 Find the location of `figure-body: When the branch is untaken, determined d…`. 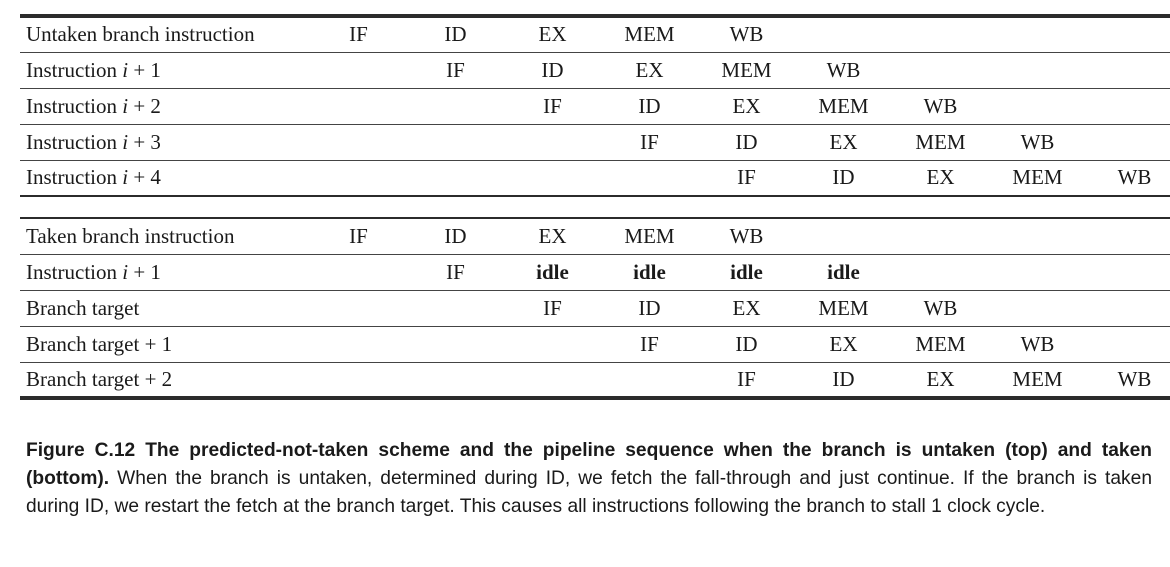

figure-body: When the branch is untaken, determined d… is located at coordinates (589, 492).